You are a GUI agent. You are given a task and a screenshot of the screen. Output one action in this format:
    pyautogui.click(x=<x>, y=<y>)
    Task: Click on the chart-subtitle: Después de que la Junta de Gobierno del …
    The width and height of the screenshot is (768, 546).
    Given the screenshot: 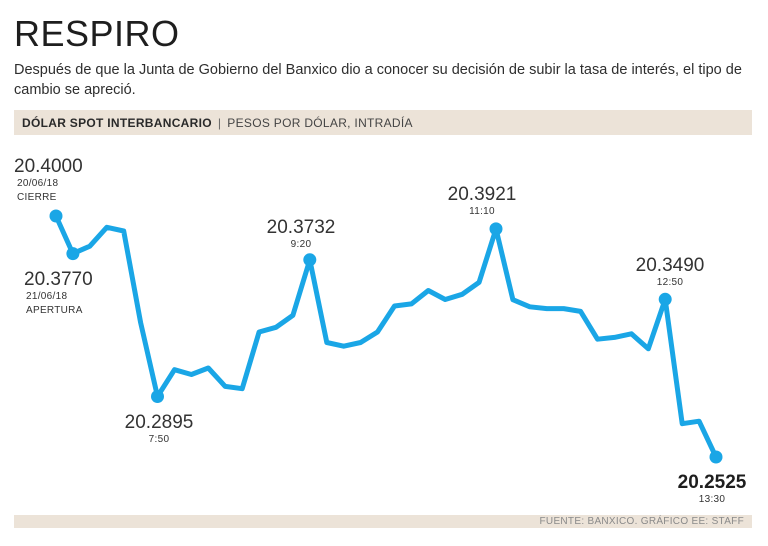 What is the action you would take?
    pyautogui.click(x=378, y=80)
    